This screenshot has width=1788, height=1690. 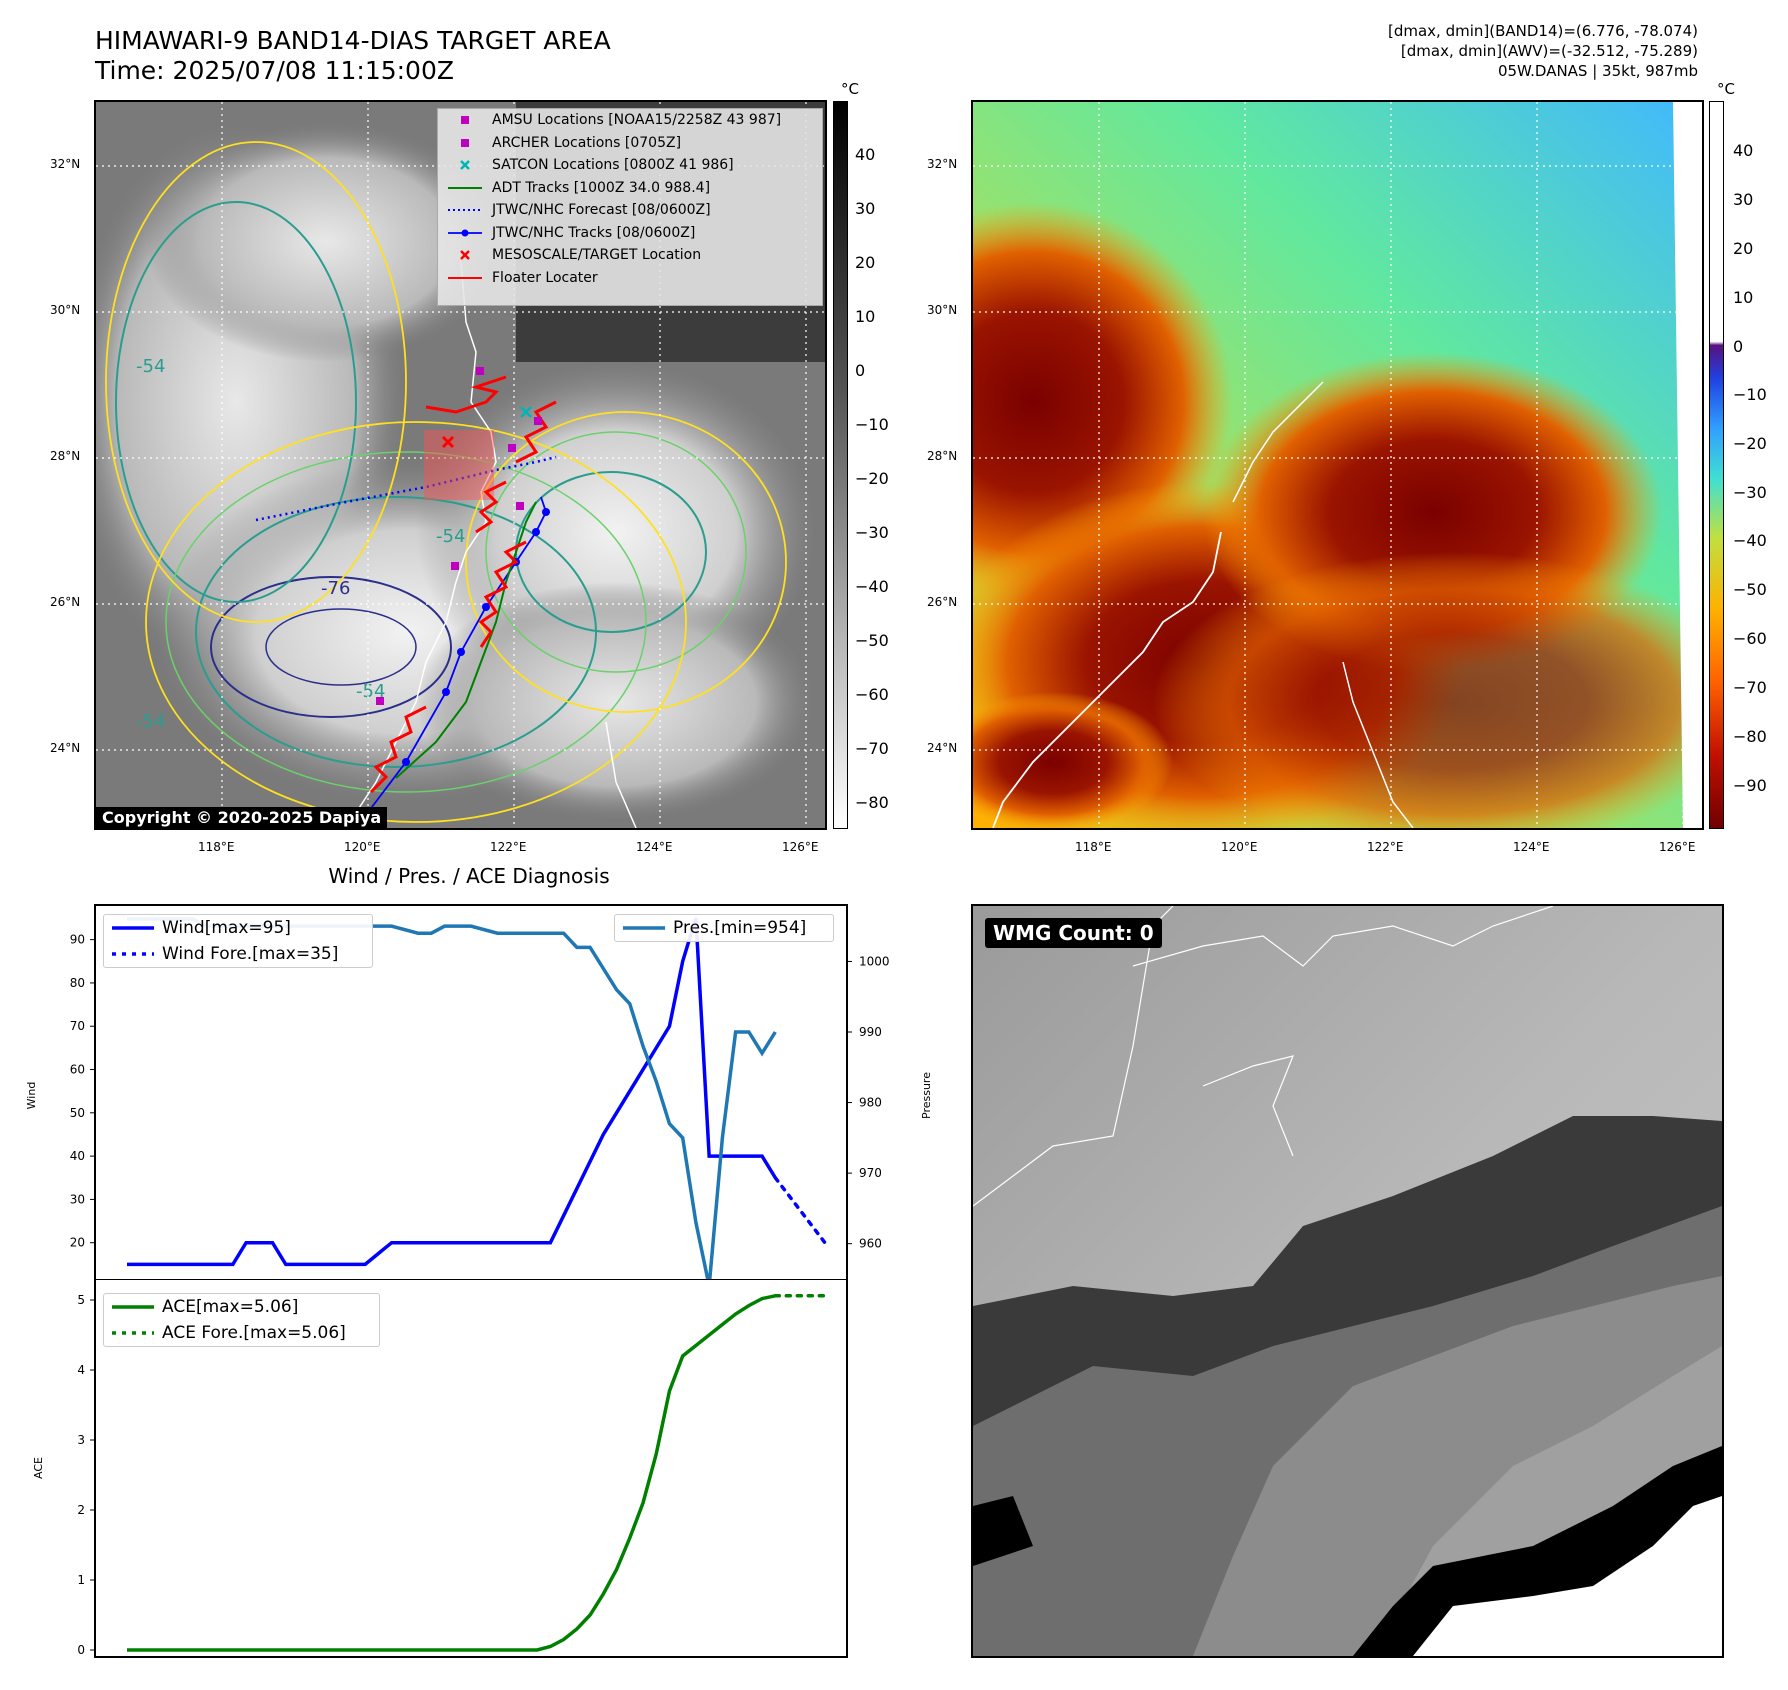 I want to click on legend-satcon-label: SATCON Locations [0800Z 41 986], so click(x=613, y=165).